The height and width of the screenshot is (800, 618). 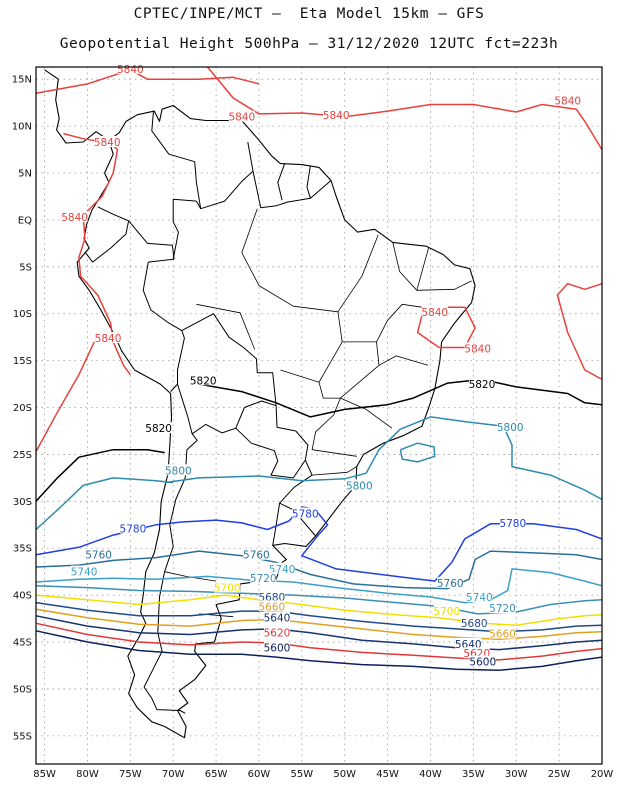 I want to click on lon-tick-label: 20W, so click(x=602, y=774).